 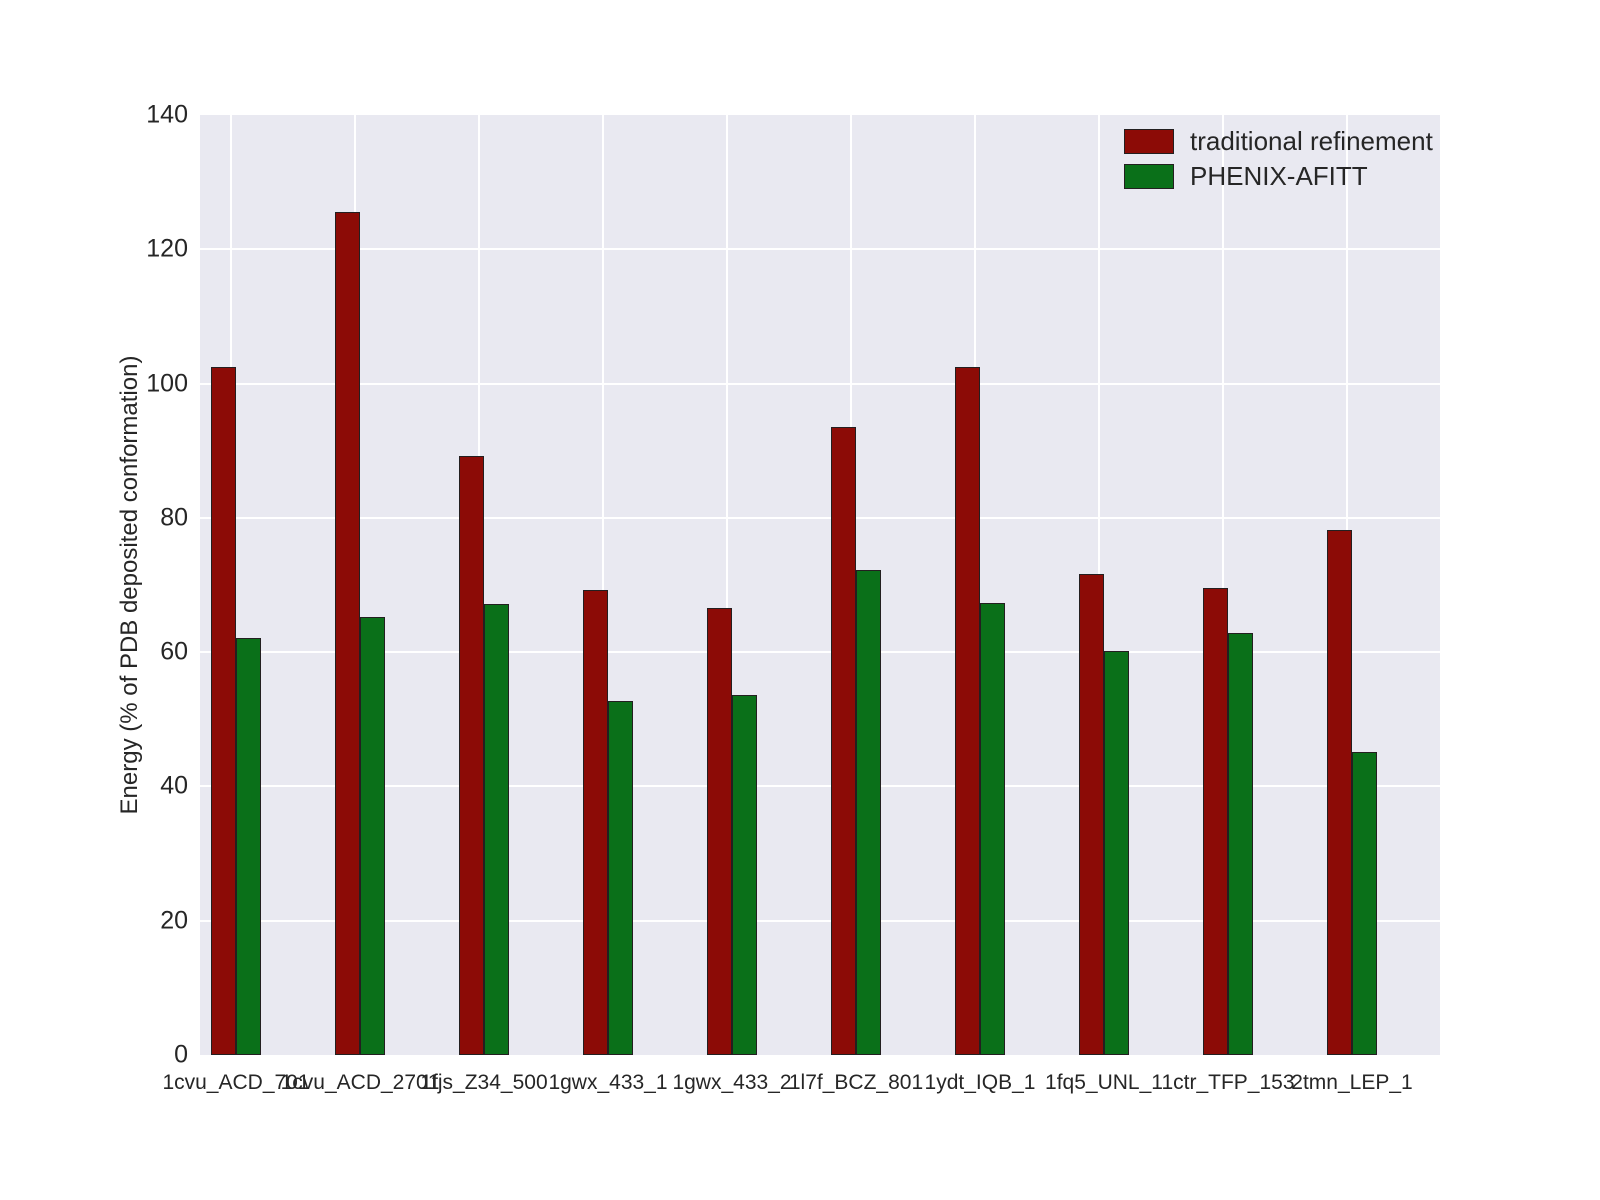 What do you see at coordinates (484, 1082) in the screenshot?
I see `x-axis-tick-1fjs_Z34_500: 1fjs_Z34_500` at bounding box center [484, 1082].